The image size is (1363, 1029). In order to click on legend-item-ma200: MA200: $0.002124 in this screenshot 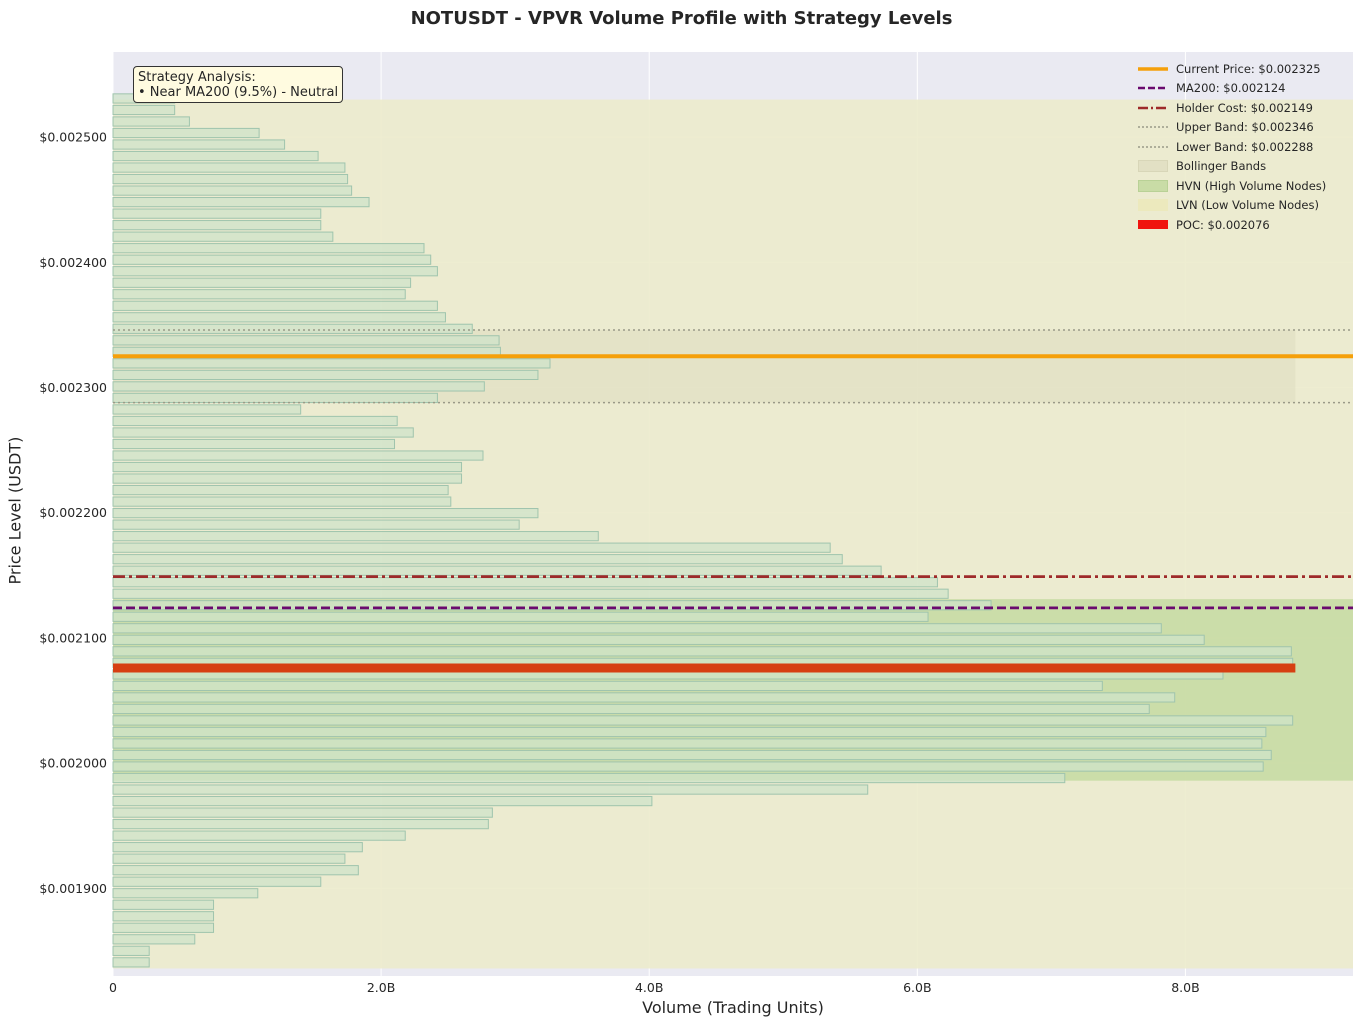, I will do `click(1232, 89)`.